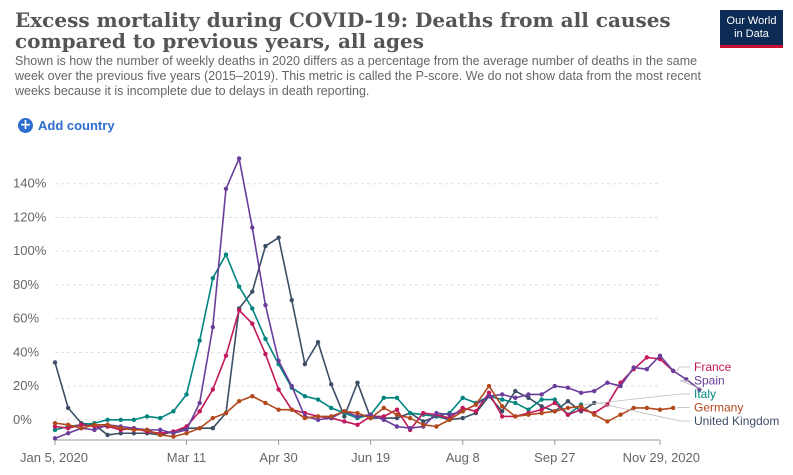 The height and width of the screenshot is (475, 793). What do you see at coordinates (709, 381) in the screenshot?
I see `legend-label-spain: Spain` at bounding box center [709, 381].